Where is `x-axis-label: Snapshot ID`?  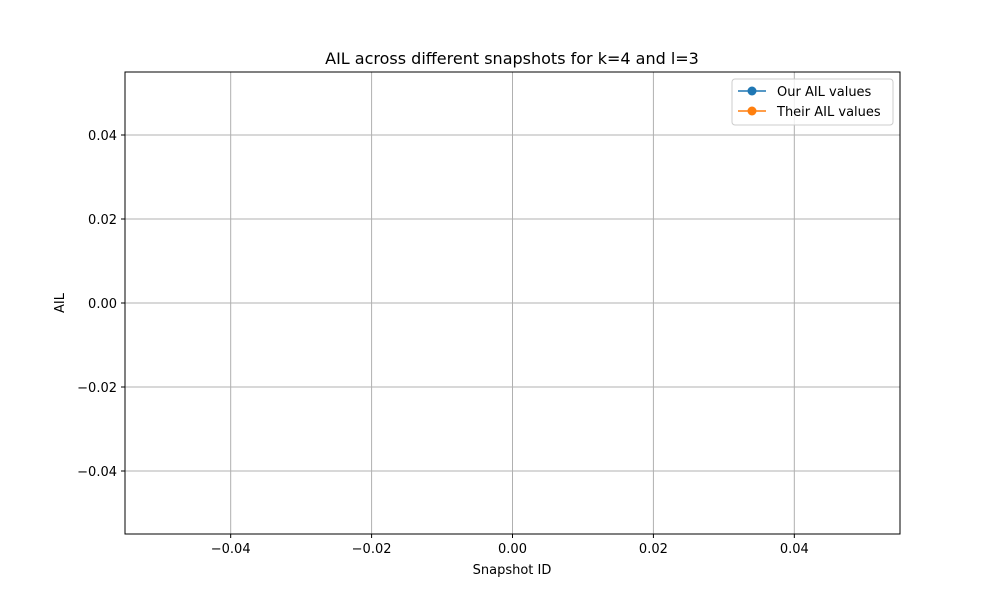
x-axis-label: Snapshot ID is located at coordinates (512, 570).